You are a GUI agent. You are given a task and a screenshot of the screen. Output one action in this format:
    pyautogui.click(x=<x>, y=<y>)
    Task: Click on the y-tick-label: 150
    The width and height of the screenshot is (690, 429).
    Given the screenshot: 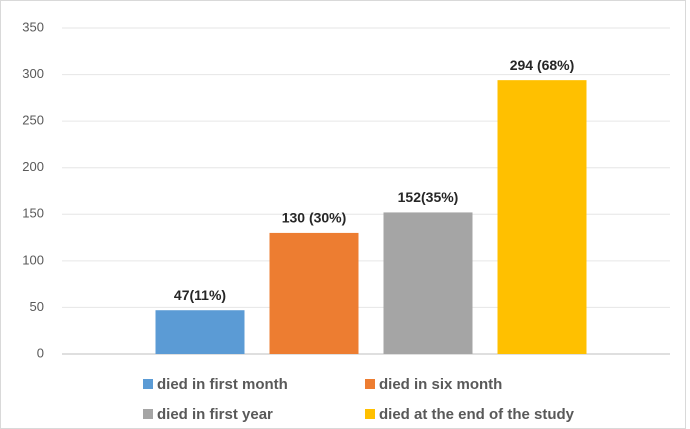 What is the action you would take?
    pyautogui.click(x=33, y=213)
    